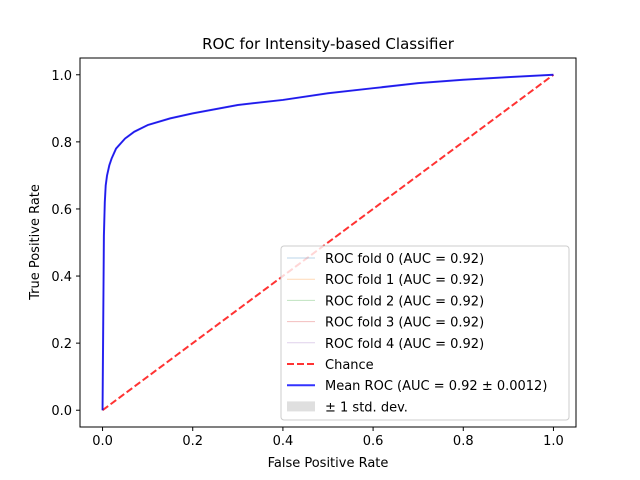 This screenshot has width=640, height=480. I want to click on legend-label: Chance, so click(349, 365).